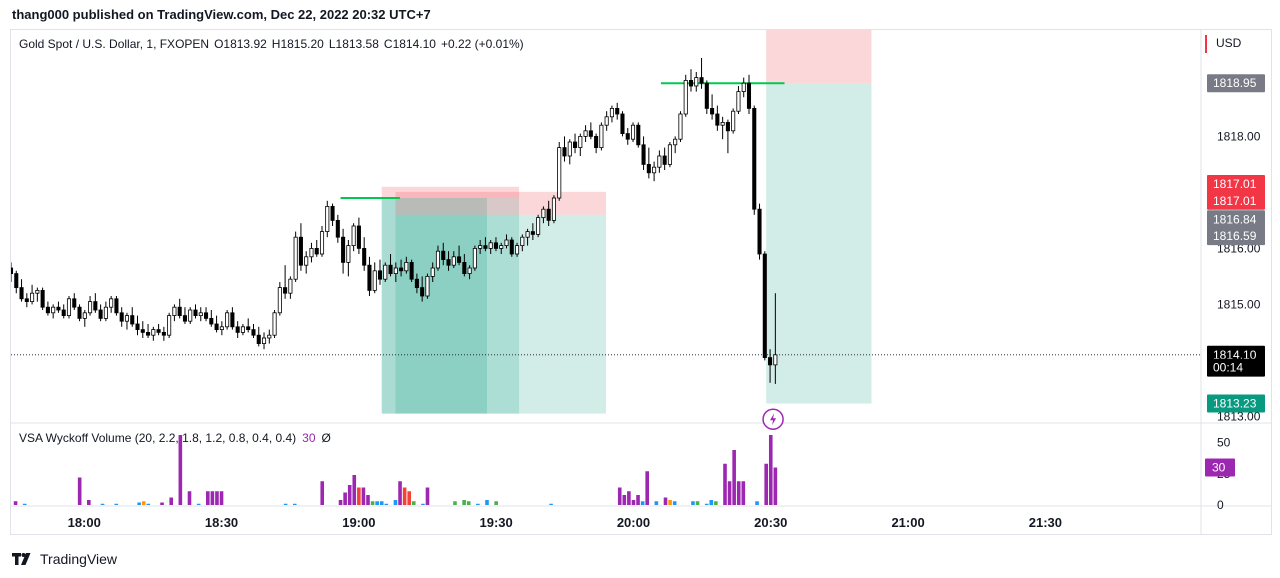 The height and width of the screenshot is (578, 1280). Describe the element at coordinates (1235, 236) in the screenshot. I see `price-label-text: 1816.59` at that location.